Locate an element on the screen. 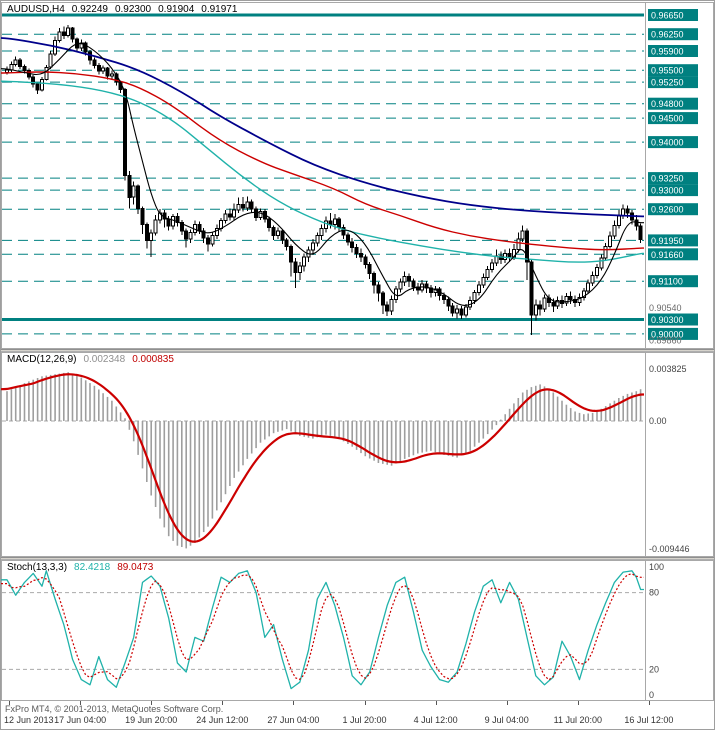 Image resolution: width=715 pixels, height=730 pixels. time-axis-label: 17 Jun 04:00 is located at coordinates (80, 720).